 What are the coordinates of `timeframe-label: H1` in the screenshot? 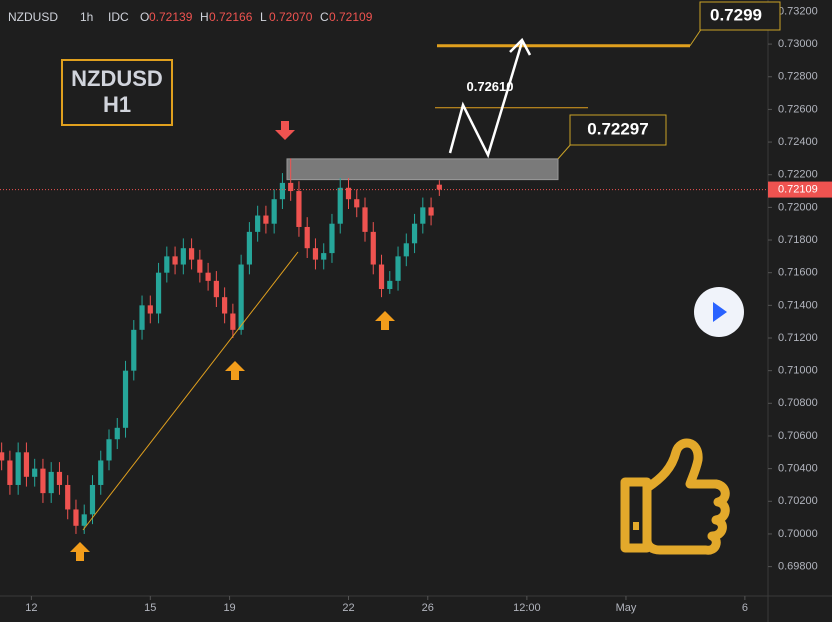 It's located at (117, 104).